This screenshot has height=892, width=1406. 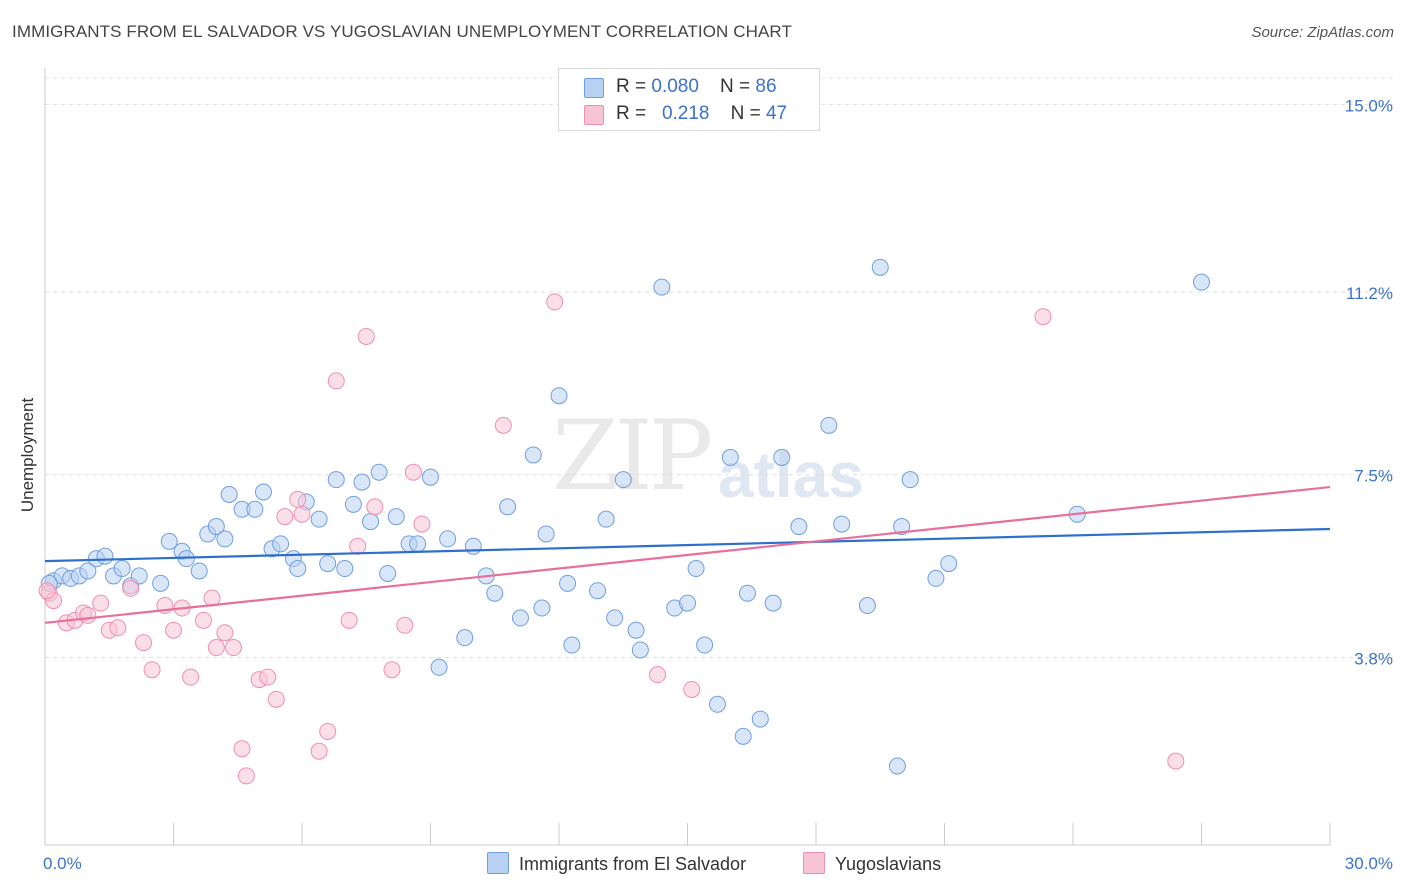 What do you see at coordinates (685, 113) in the screenshot?
I see `legend-r-value: 0.218` at bounding box center [685, 113].